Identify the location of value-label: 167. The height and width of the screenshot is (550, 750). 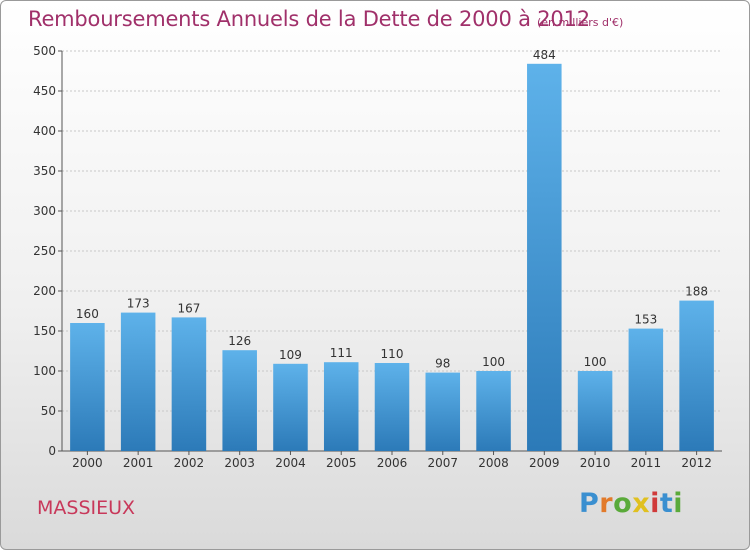
(188, 308).